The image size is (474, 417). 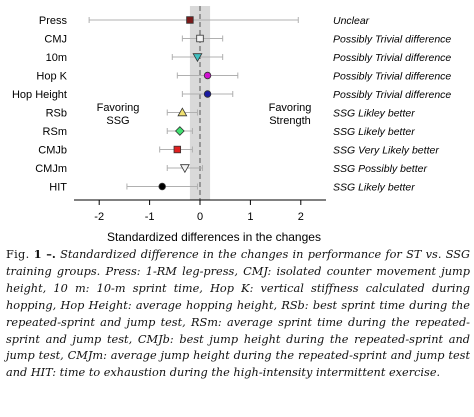 I want to click on x-tick-label: 2, so click(x=301, y=217).